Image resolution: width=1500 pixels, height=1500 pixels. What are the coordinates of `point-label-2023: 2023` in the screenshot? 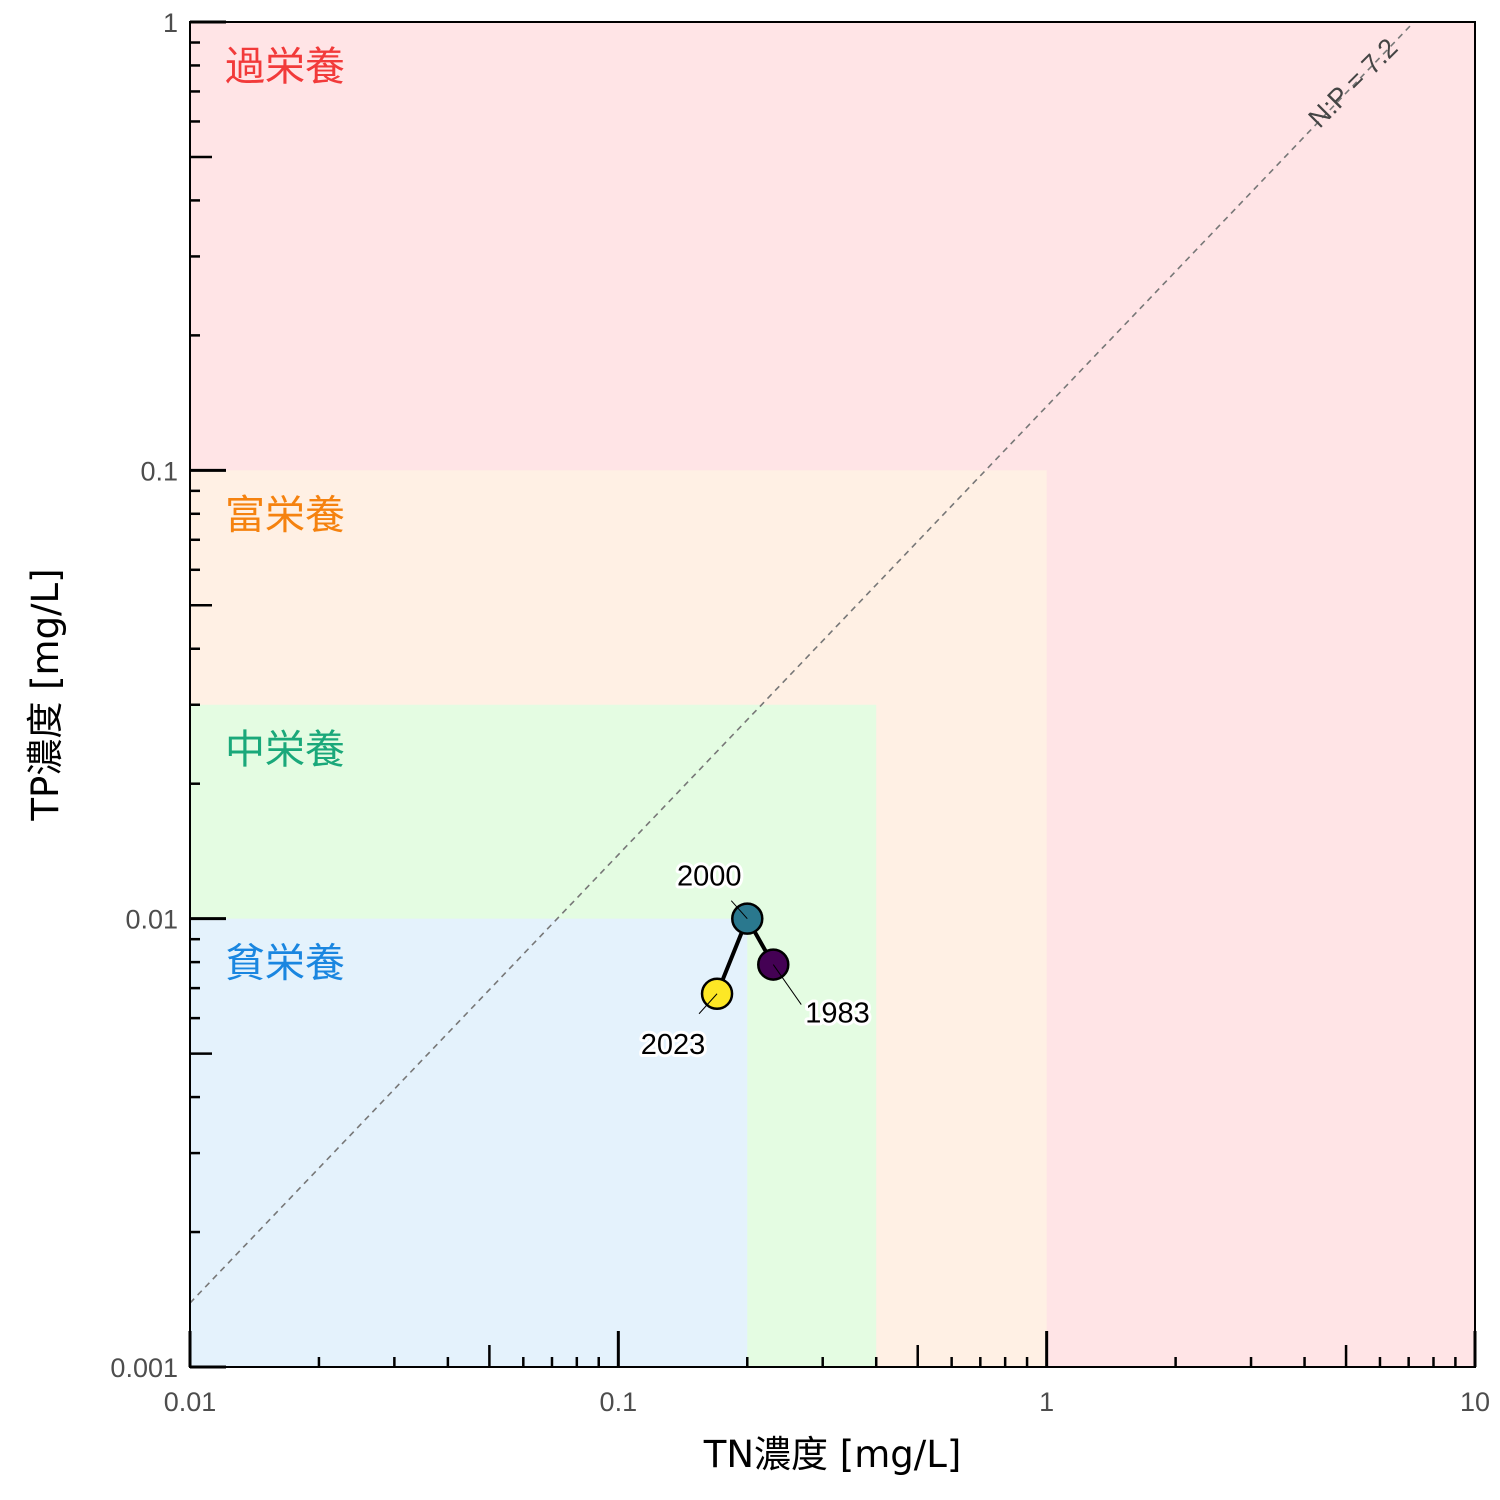 It's located at (673, 1045).